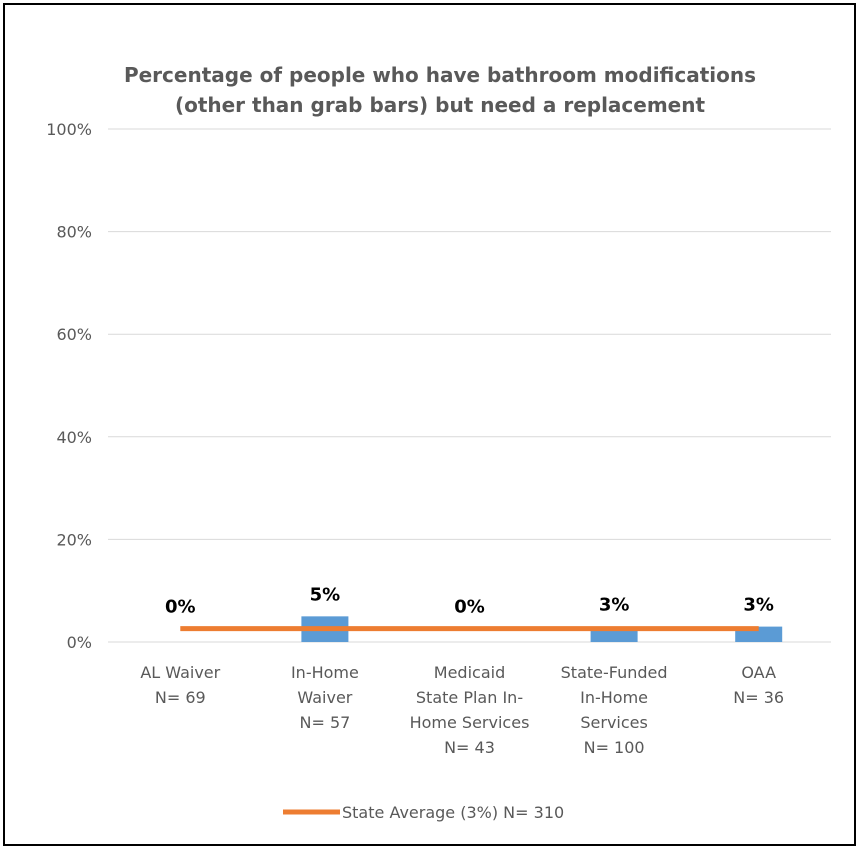 This screenshot has width=863, height=850. What do you see at coordinates (613, 722) in the screenshot?
I see `category-label: Services` at bounding box center [613, 722].